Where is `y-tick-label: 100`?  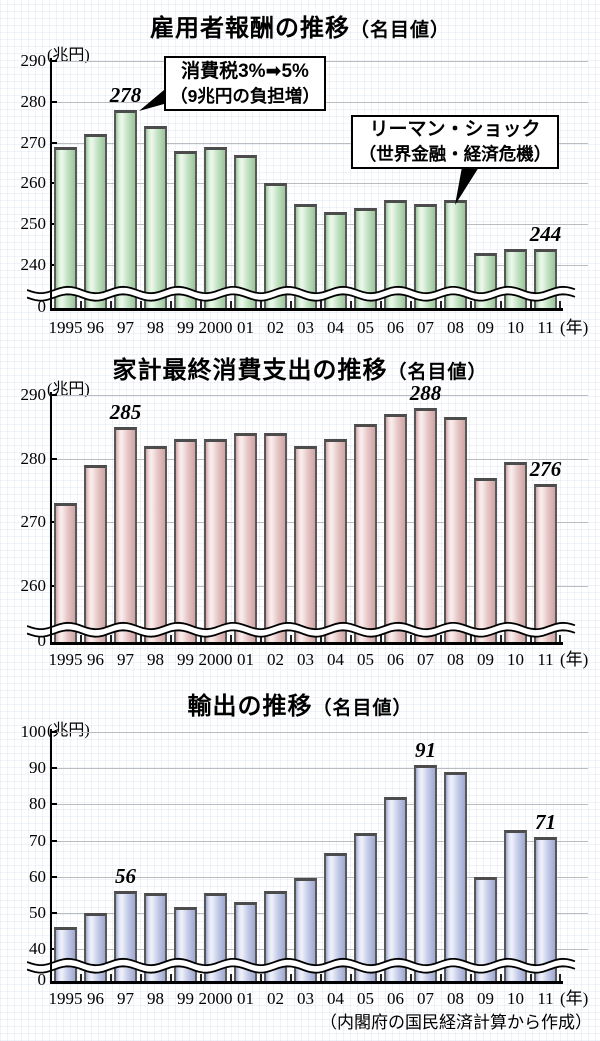 y-tick-label: 100 is located at coordinates (33, 731).